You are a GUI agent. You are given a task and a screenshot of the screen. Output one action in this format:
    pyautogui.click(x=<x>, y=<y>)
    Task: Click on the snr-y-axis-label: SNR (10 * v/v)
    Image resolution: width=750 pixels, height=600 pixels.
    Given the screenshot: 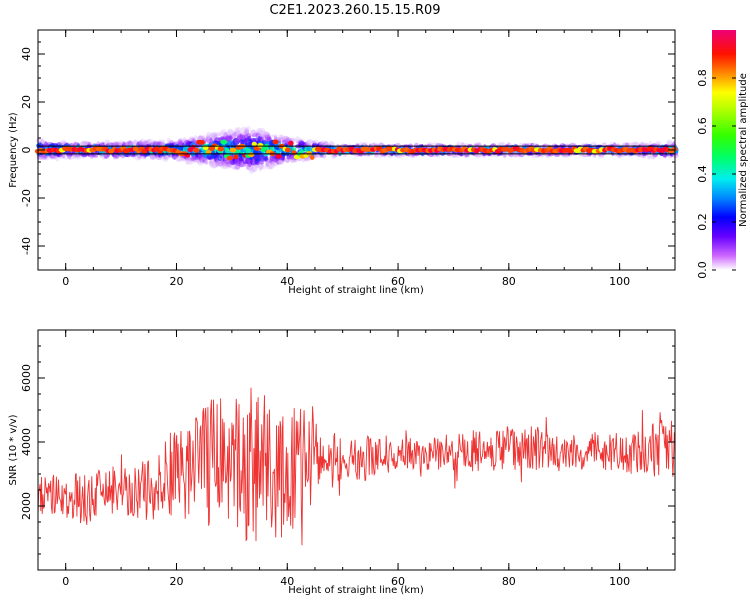 What is the action you would take?
    pyautogui.click(x=13, y=449)
    